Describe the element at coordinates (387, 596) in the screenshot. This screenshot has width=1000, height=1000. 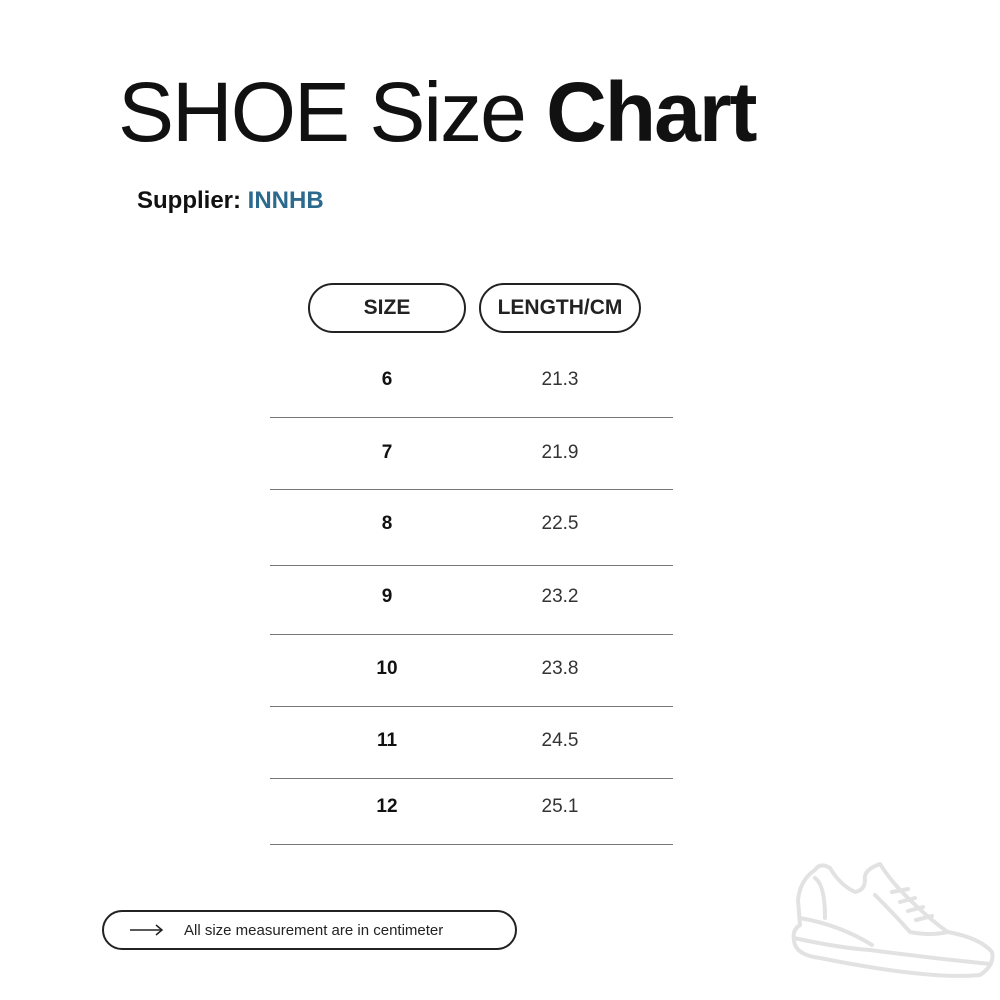
I see `size-cell: 9` at that location.